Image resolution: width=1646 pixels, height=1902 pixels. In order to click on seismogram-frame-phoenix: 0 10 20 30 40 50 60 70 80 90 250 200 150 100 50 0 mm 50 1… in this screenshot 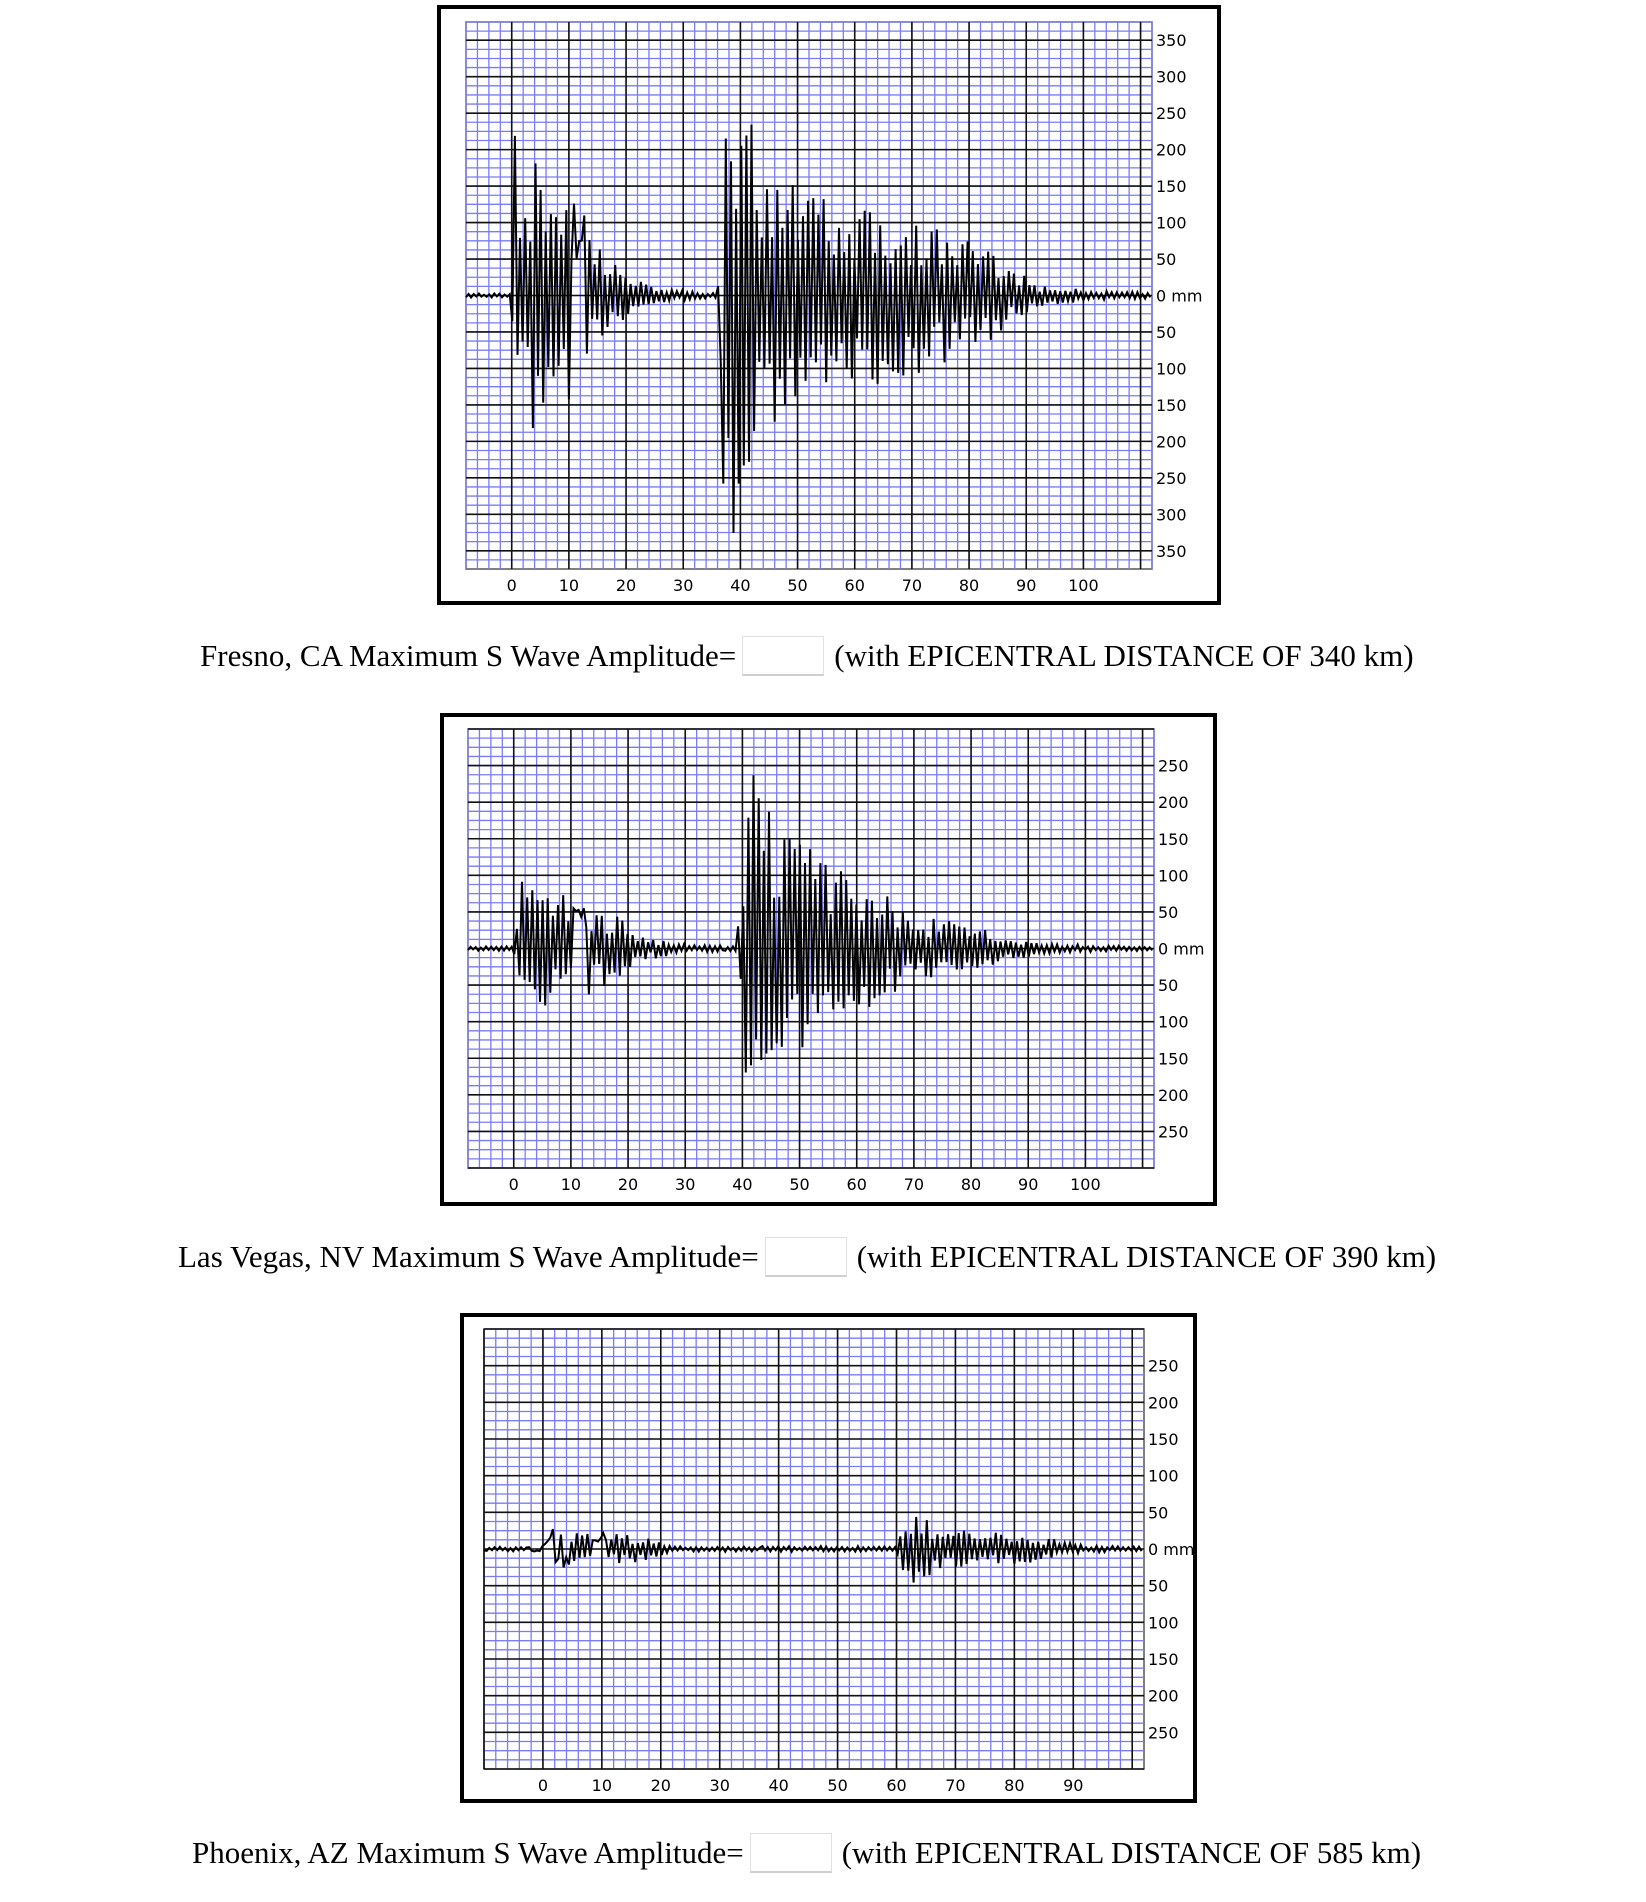, I will do `click(828, 1558)`.